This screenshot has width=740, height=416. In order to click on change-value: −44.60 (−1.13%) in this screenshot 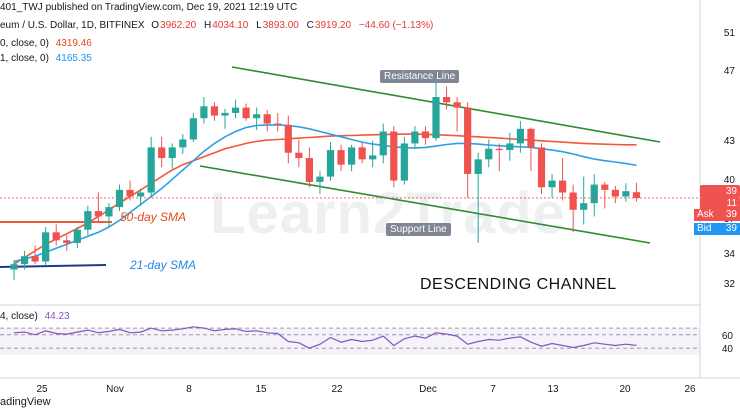, I will do `click(396, 25)`.